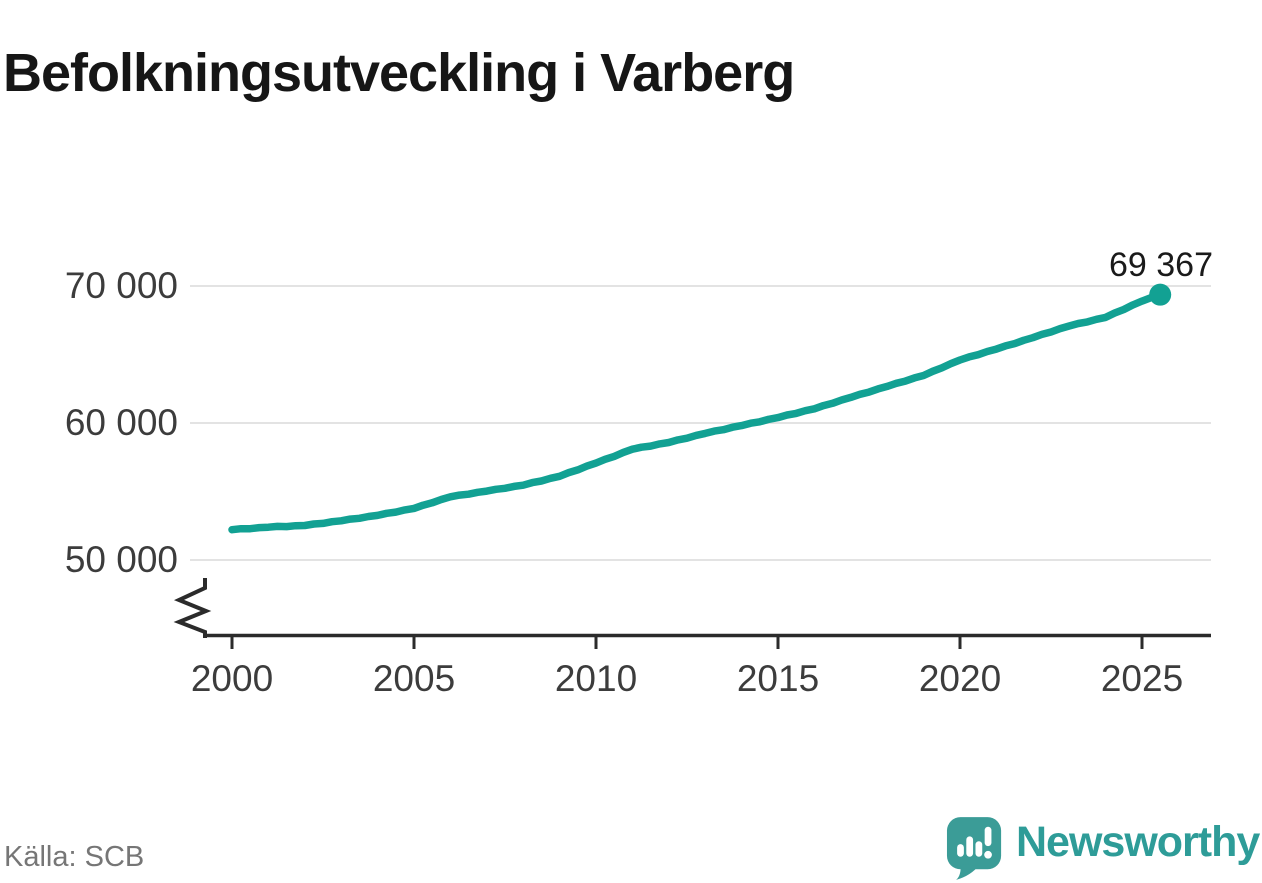 The image size is (1262, 883). What do you see at coordinates (1138, 842) in the screenshot?
I see `newsworthy-wordmark: Newsworthy` at bounding box center [1138, 842].